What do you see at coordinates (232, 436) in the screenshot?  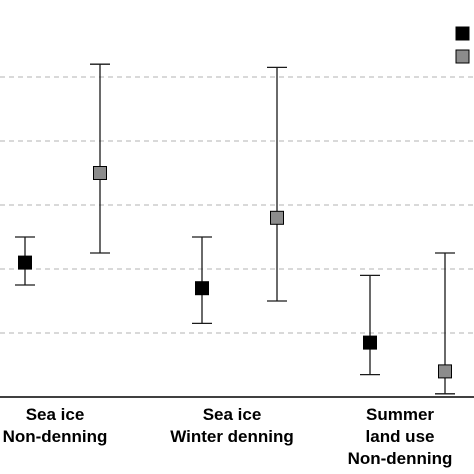 I see `x-tick-label-line: Winter denning` at bounding box center [232, 436].